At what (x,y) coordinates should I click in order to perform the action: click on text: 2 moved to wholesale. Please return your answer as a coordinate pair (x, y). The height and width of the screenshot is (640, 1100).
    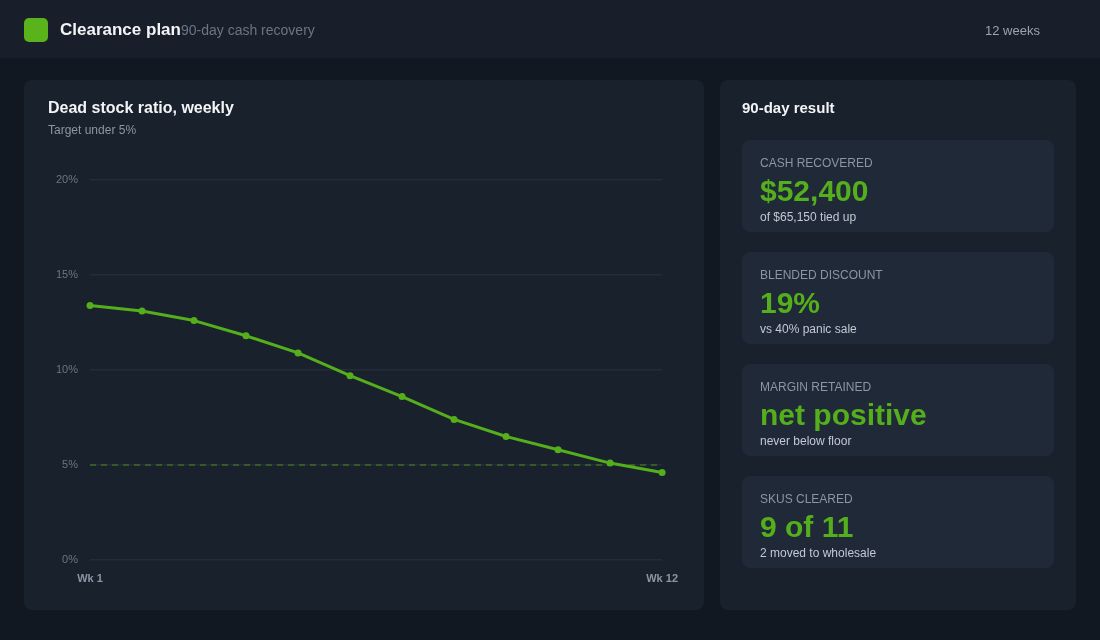
    Looking at the image, I should click on (818, 553).